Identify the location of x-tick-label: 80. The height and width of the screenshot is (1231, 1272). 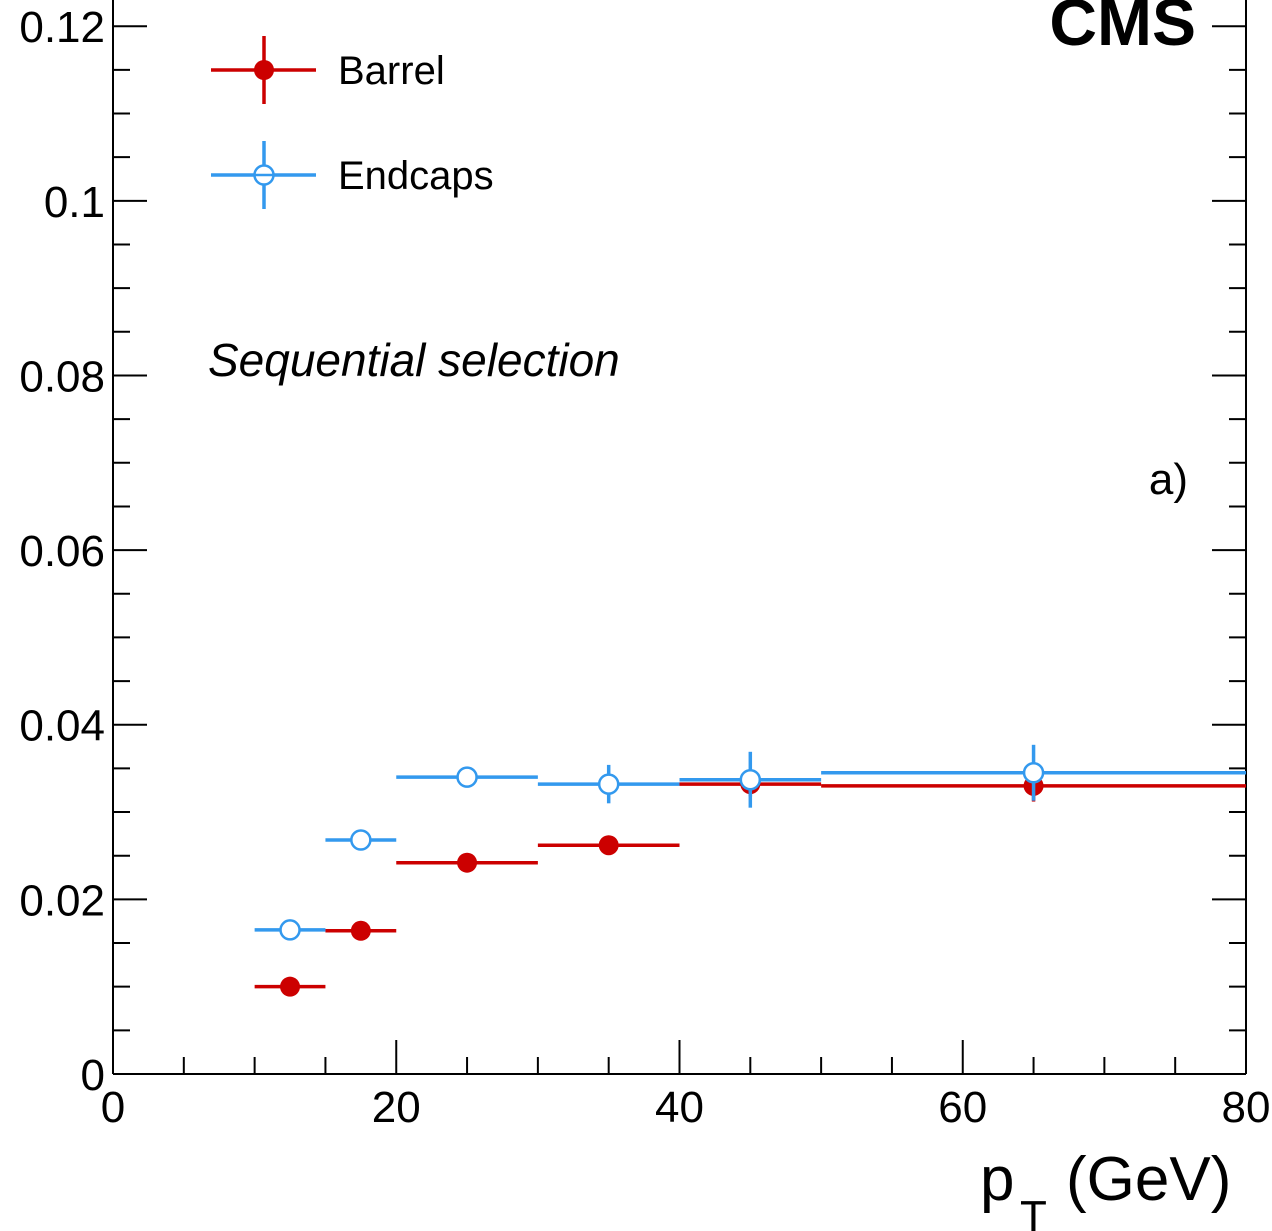
(1246, 1107).